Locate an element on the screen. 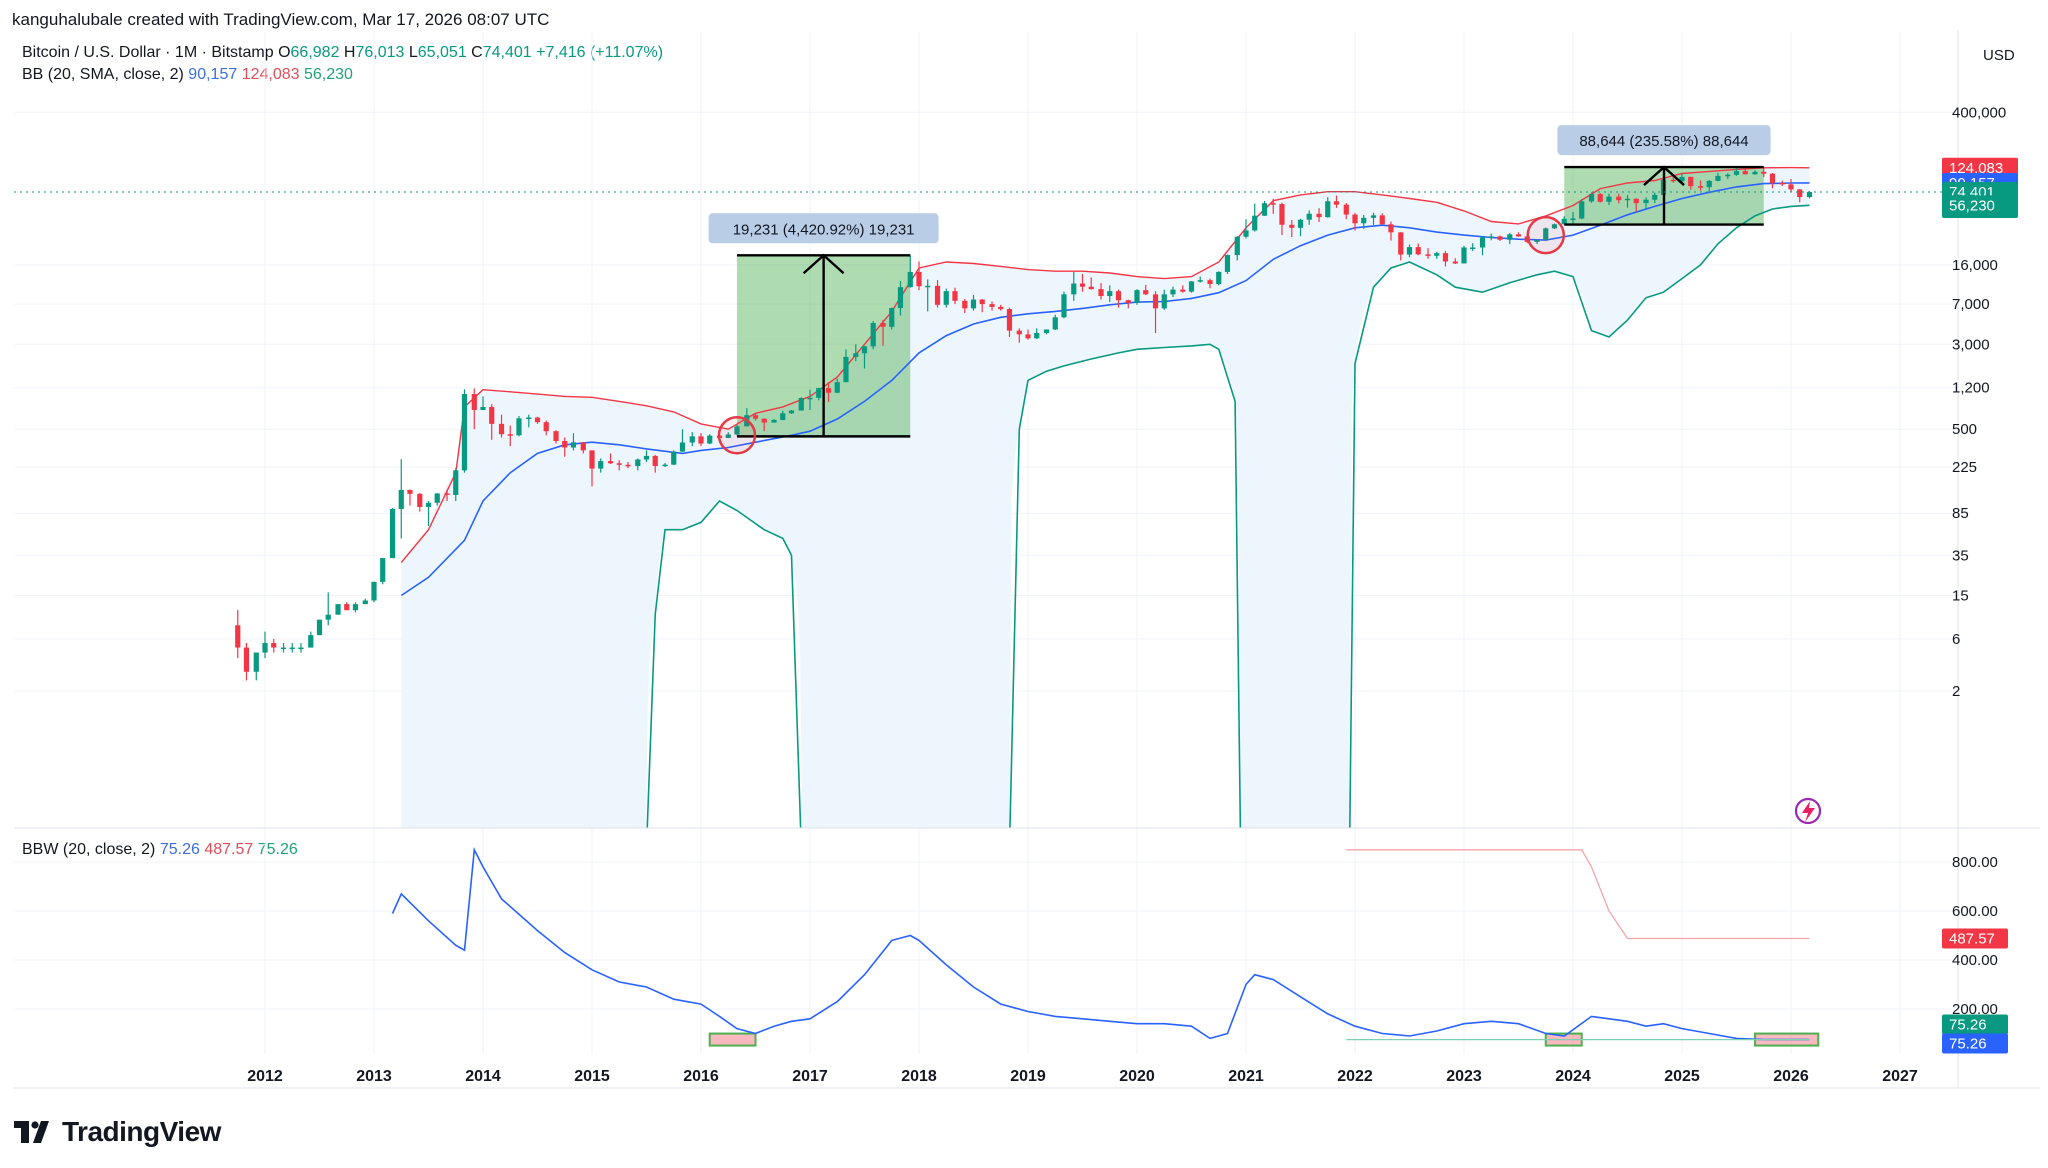 The width and height of the screenshot is (2048, 1168). bbw-series-line is located at coordinates (1578, 894).